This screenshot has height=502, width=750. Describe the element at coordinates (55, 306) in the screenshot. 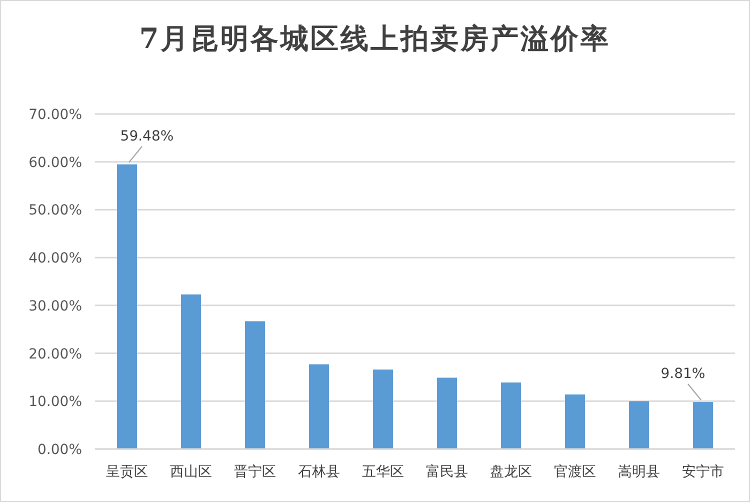

I see `y-tick-label: 30.00%` at that location.